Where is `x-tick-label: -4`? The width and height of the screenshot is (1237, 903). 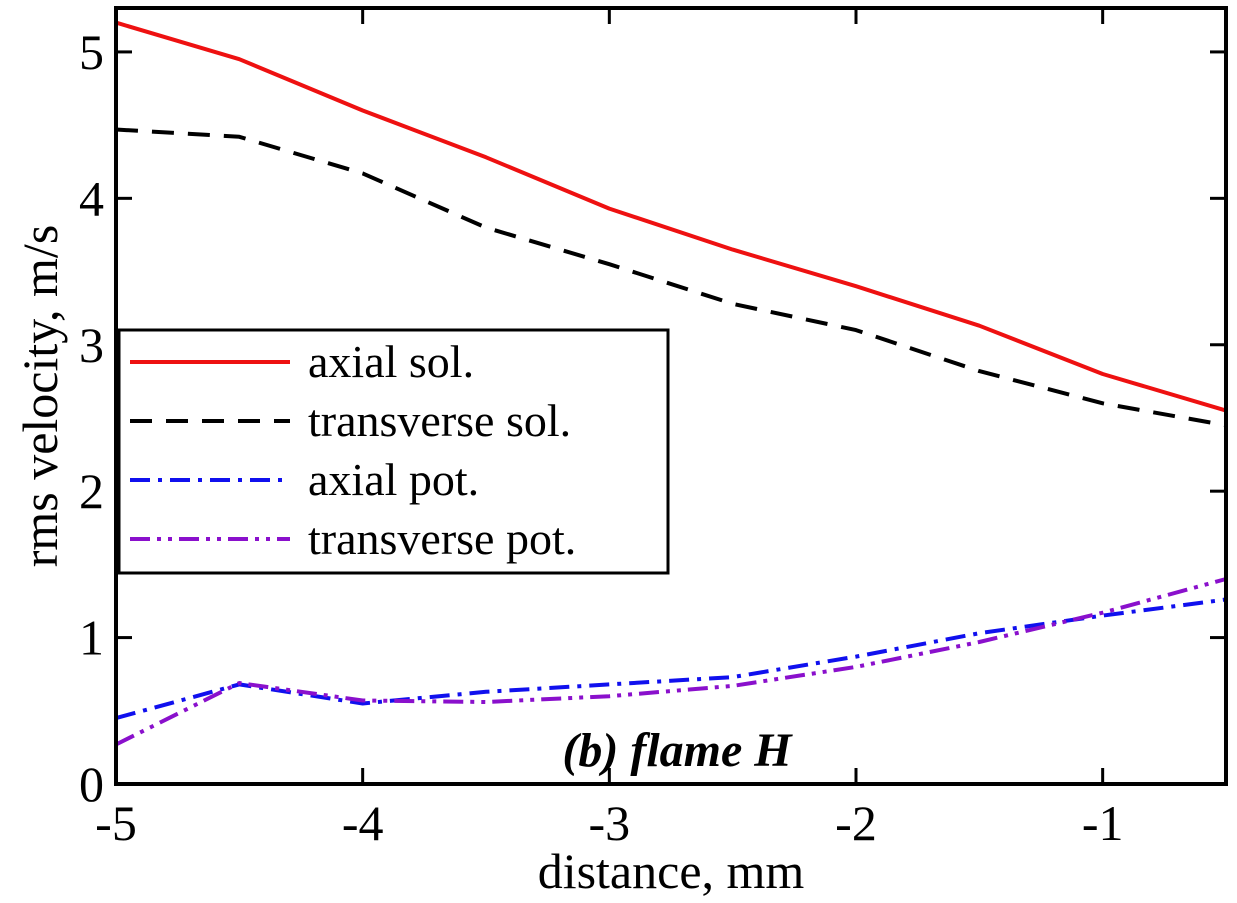 x-tick-label: -4 is located at coordinates (363, 823).